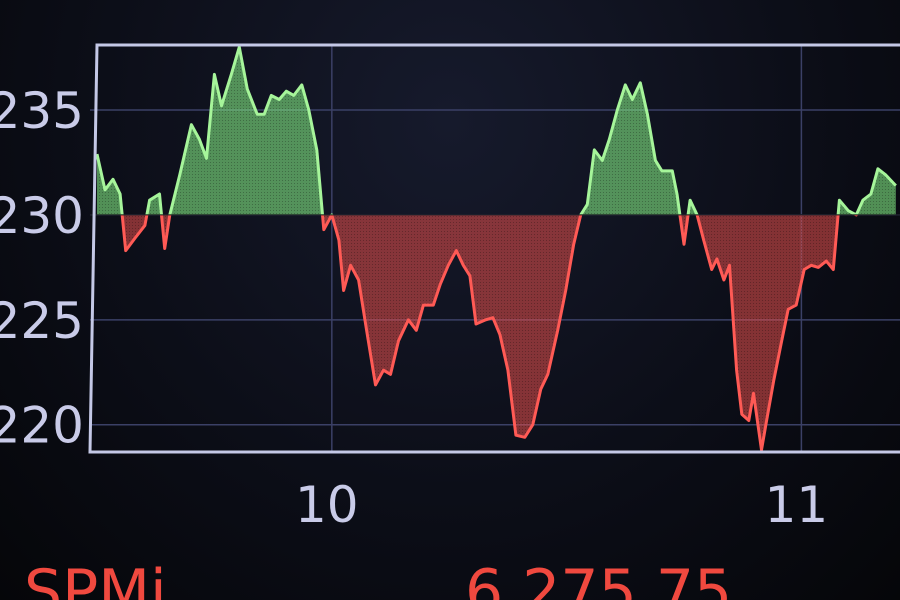 Image resolution: width=900 pixels, height=600 pixels. What do you see at coordinates (42, 216) in the screenshot?
I see `y-tick-label: 230` at bounding box center [42, 216].